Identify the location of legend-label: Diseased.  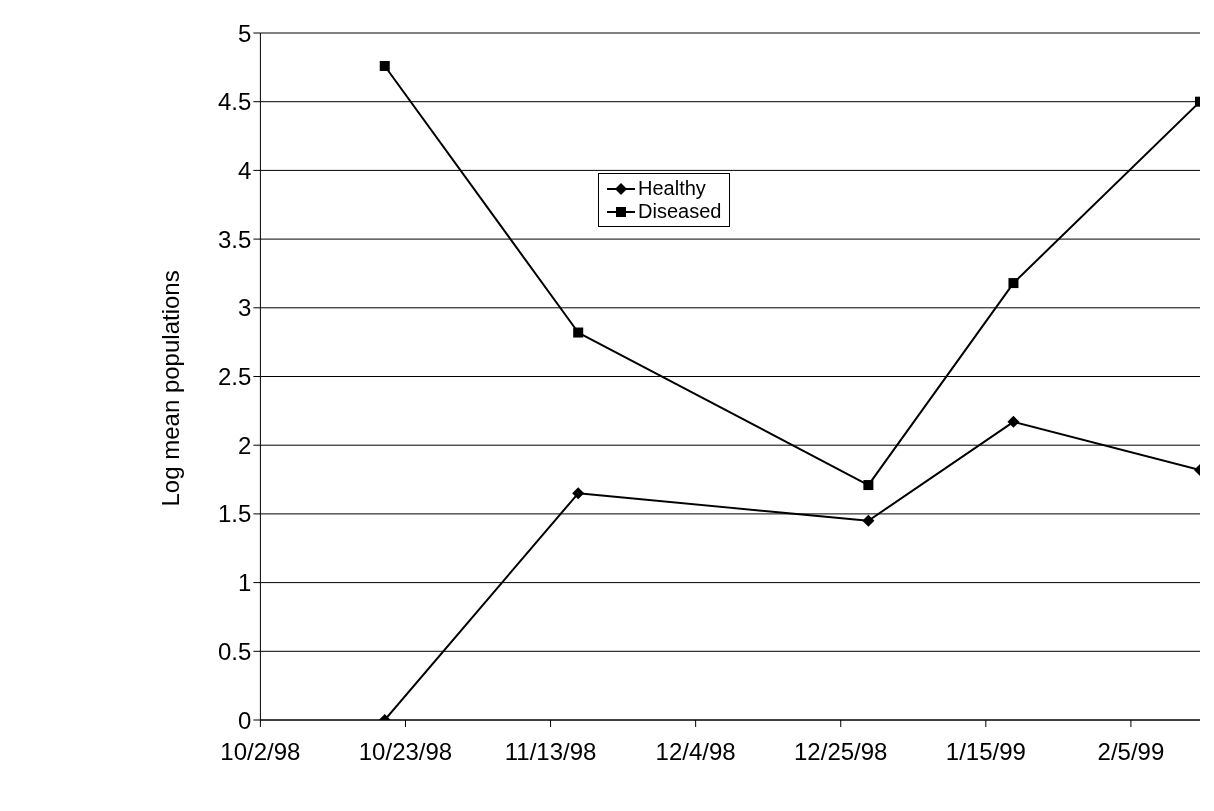
(680, 211).